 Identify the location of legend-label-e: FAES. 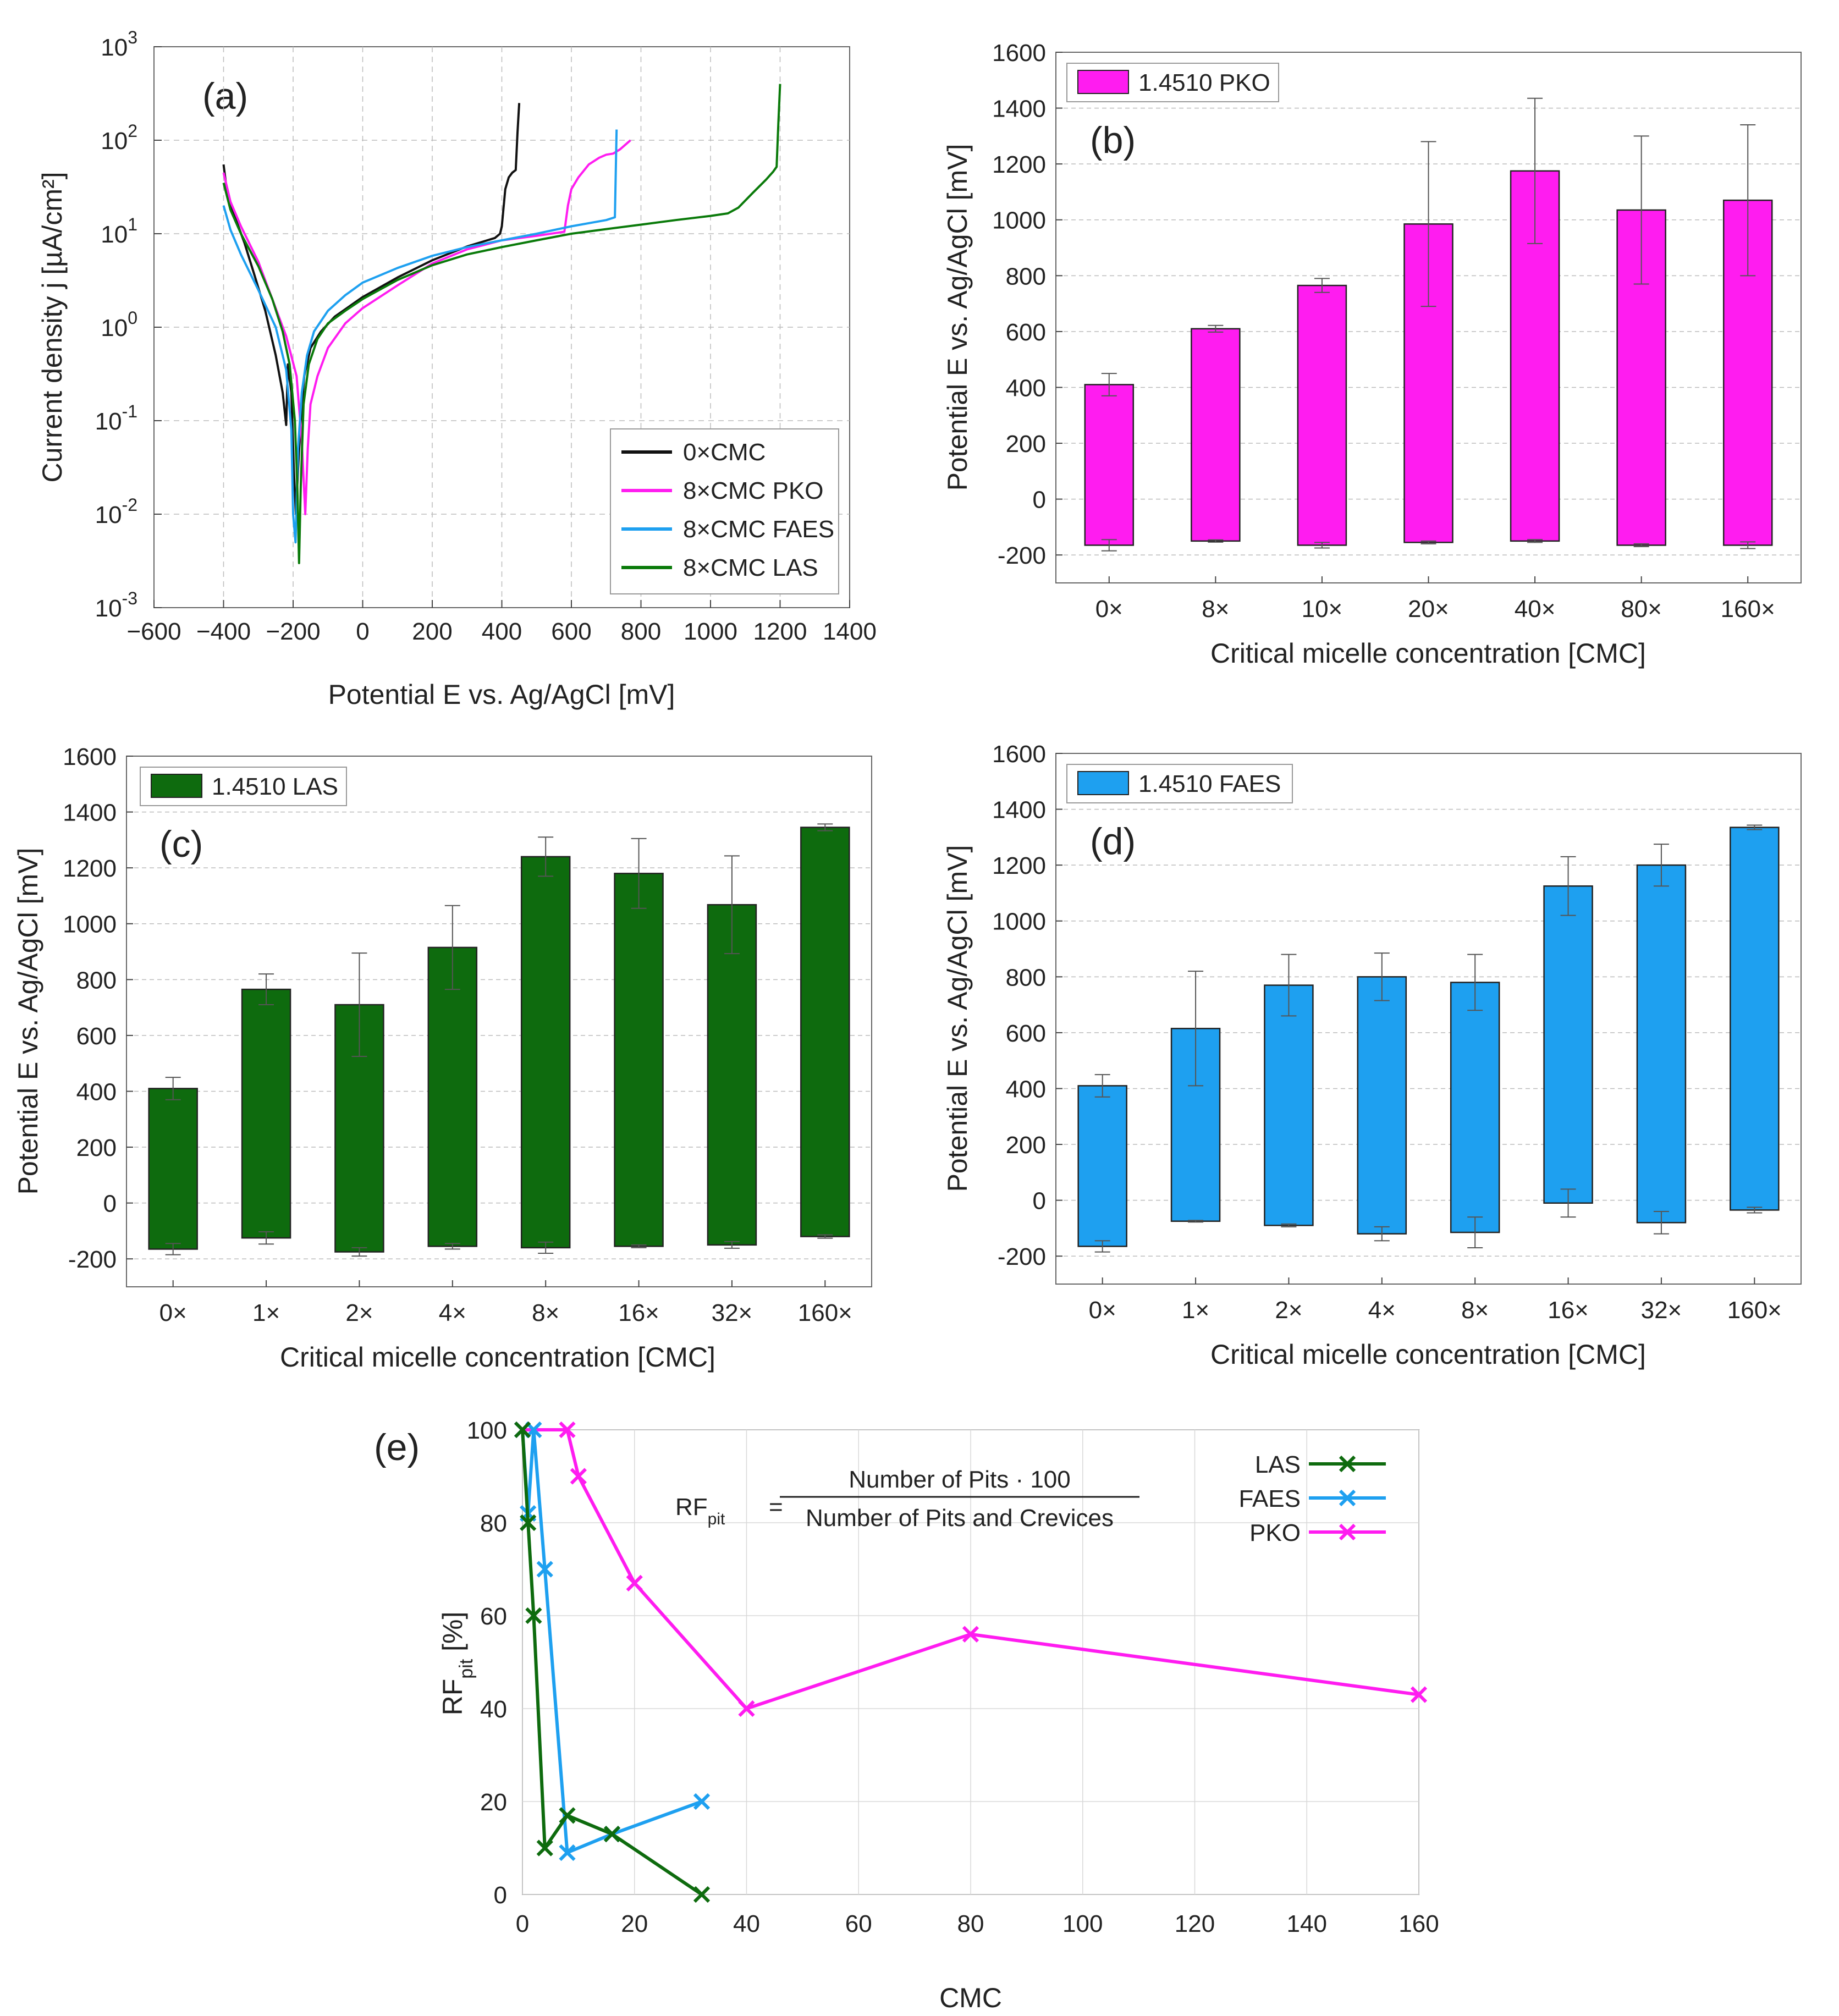
(1270, 1498).